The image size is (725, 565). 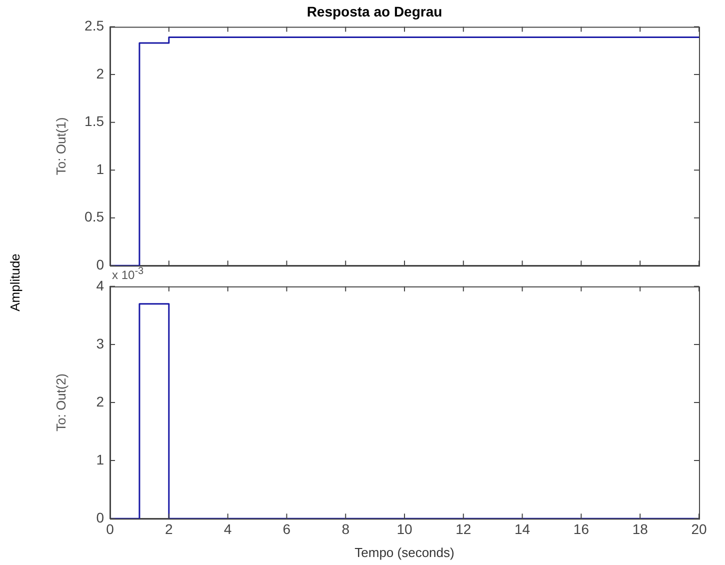 What do you see at coordinates (100, 343) in the screenshot?
I see `y-tick-label: 3` at bounding box center [100, 343].